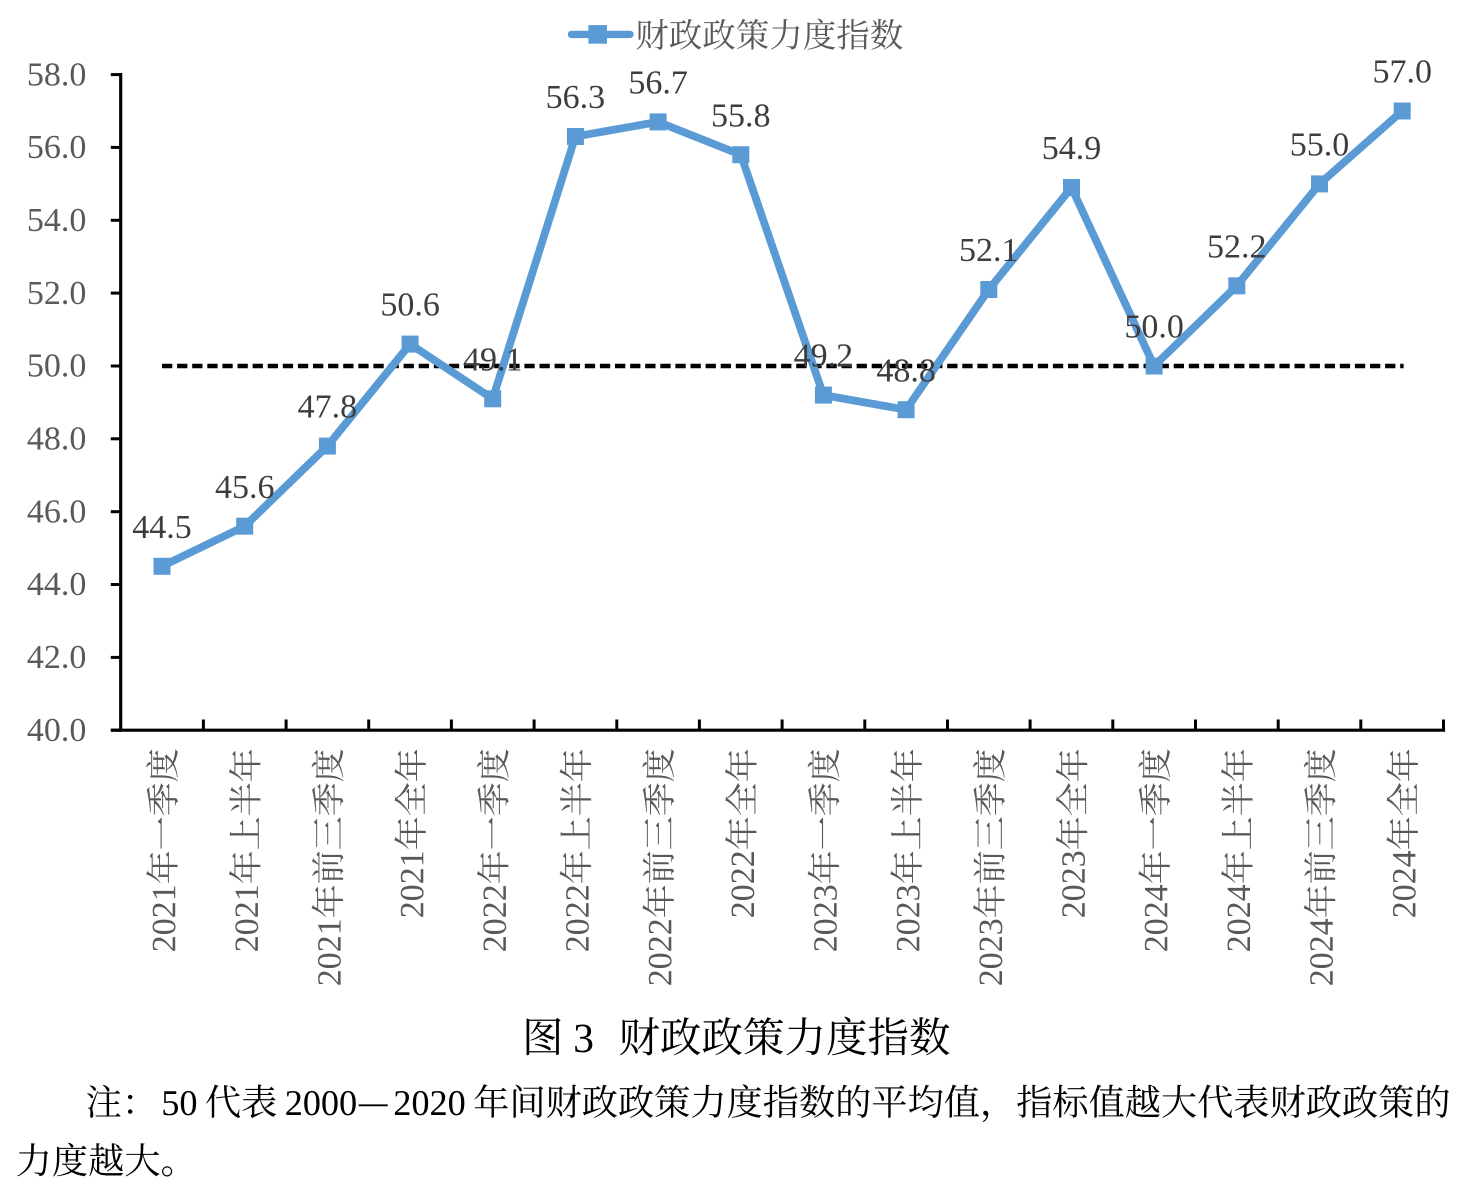 Image resolution: width=1461 pixels, height=1185 pixels. Describe the element at coordinates (1072, 148) in the screenshot. I see `svg-text: 54.9` at that location.